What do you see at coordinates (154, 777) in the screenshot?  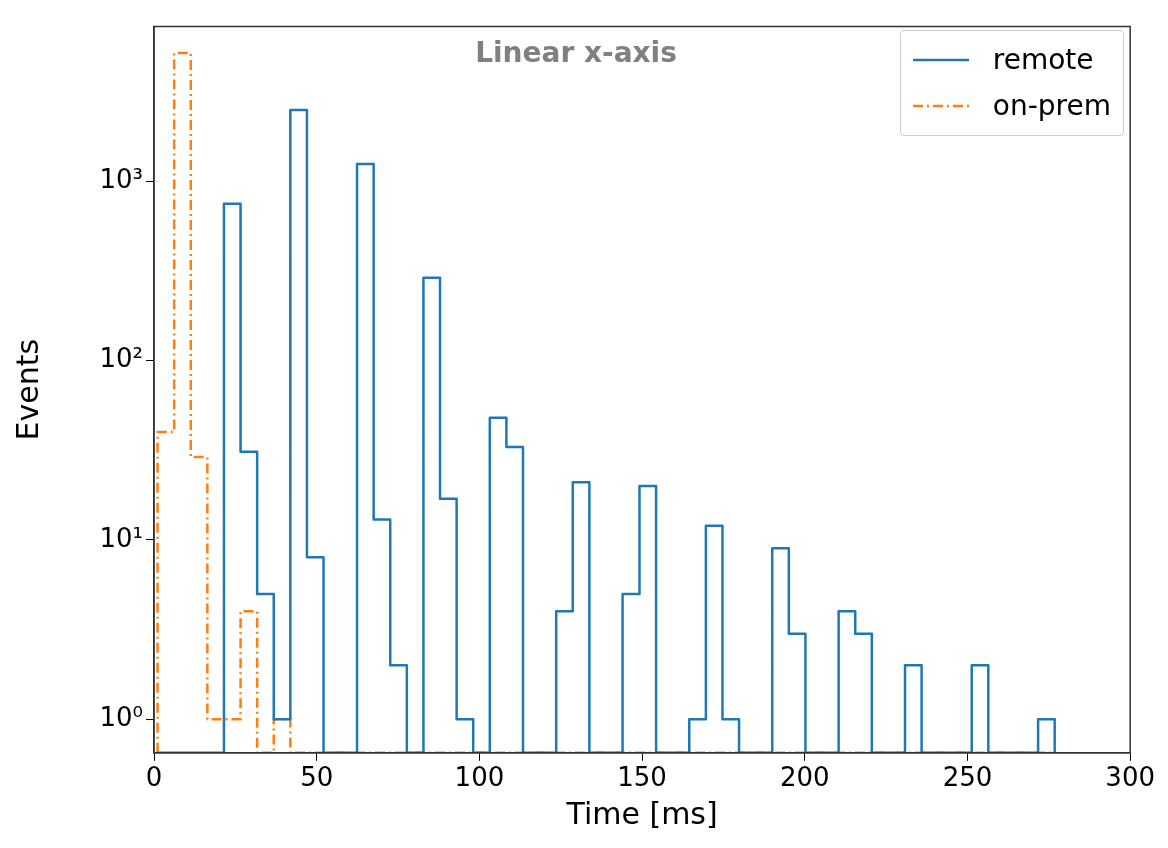 I see `x-tick-label: 0` at bounding box center [154, 777].